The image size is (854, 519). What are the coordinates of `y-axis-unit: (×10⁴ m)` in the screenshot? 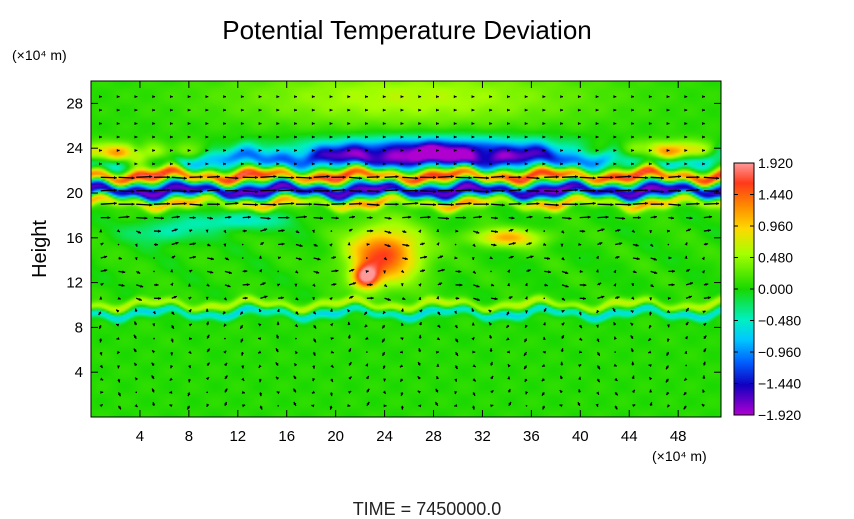 It's located at (39, 55).